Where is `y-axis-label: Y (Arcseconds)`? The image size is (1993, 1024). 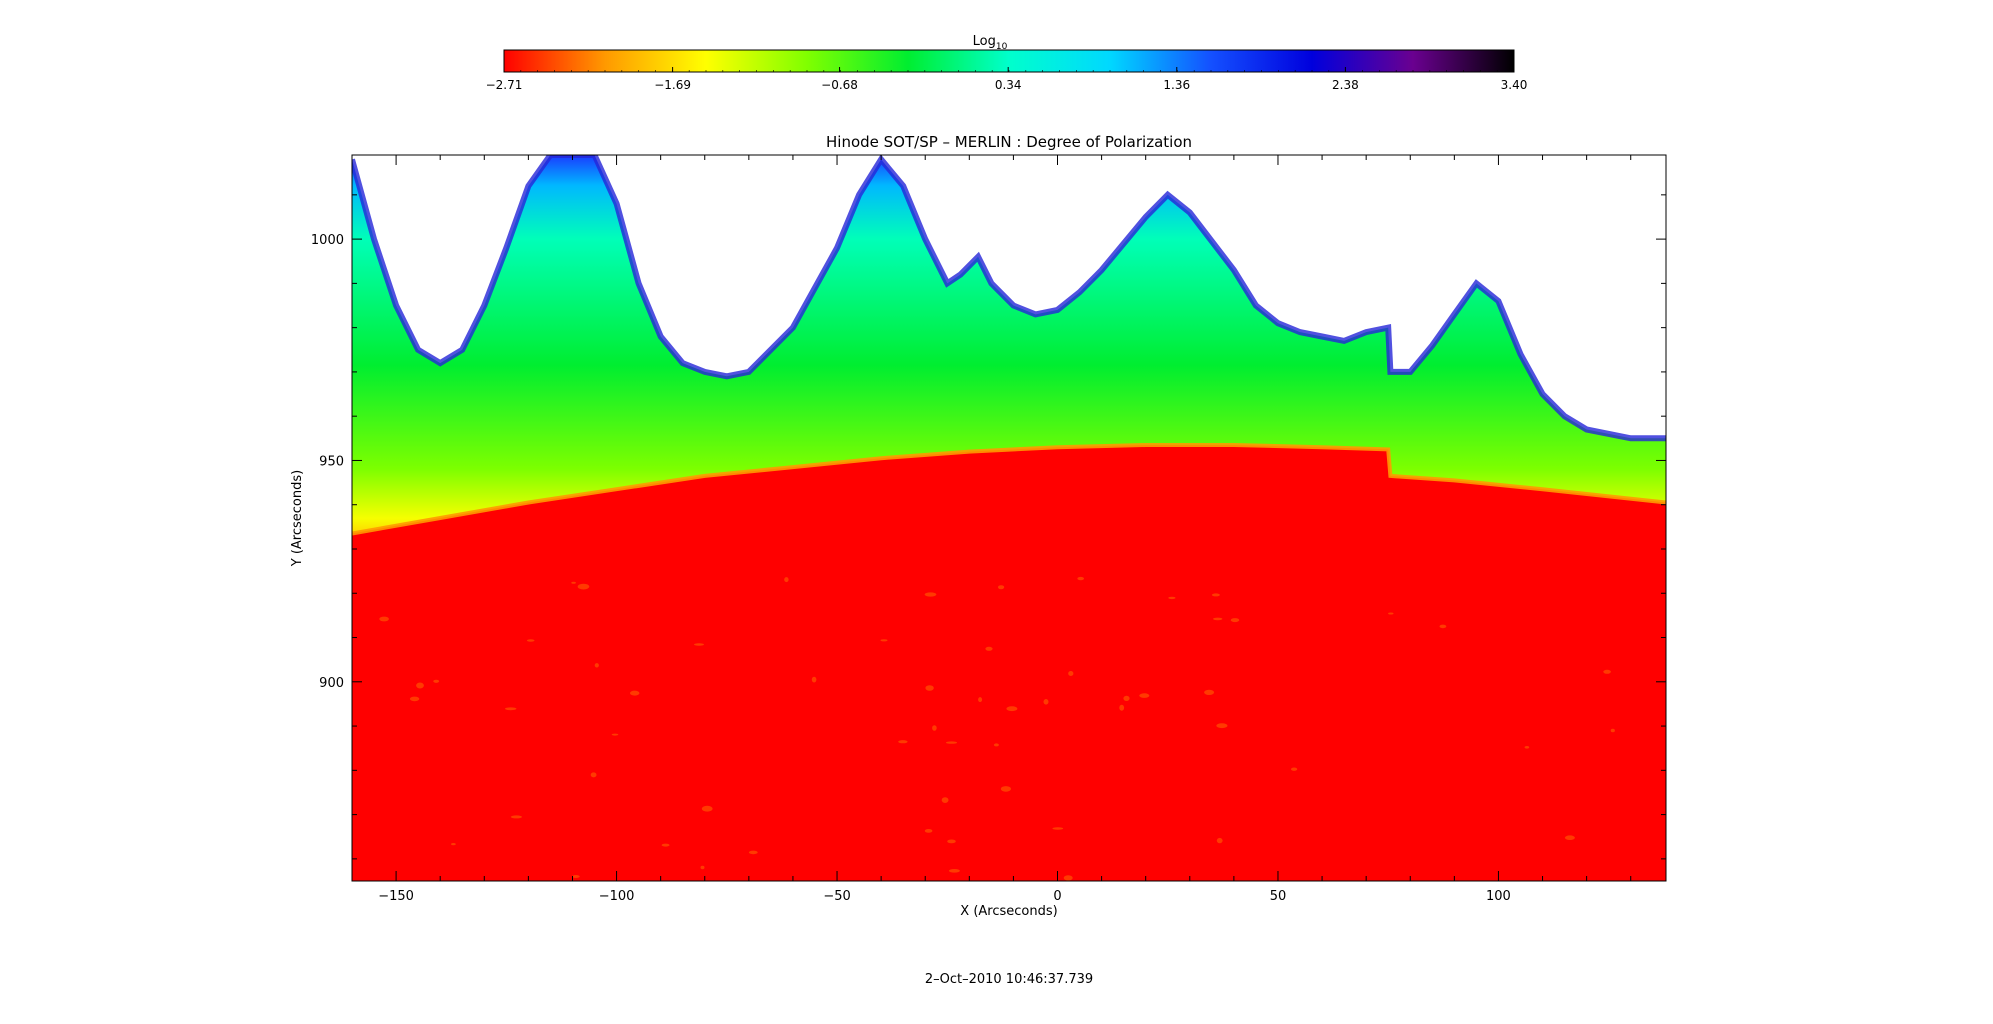
y-axis-label: Y (Arcseconds) is located at coordinates (297, 518).